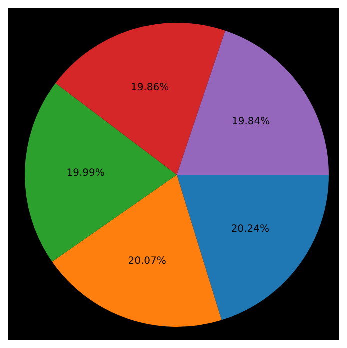 This screenshot has height=348, width=347. I want to click on data-label: 20.24%, so click(250, 229).